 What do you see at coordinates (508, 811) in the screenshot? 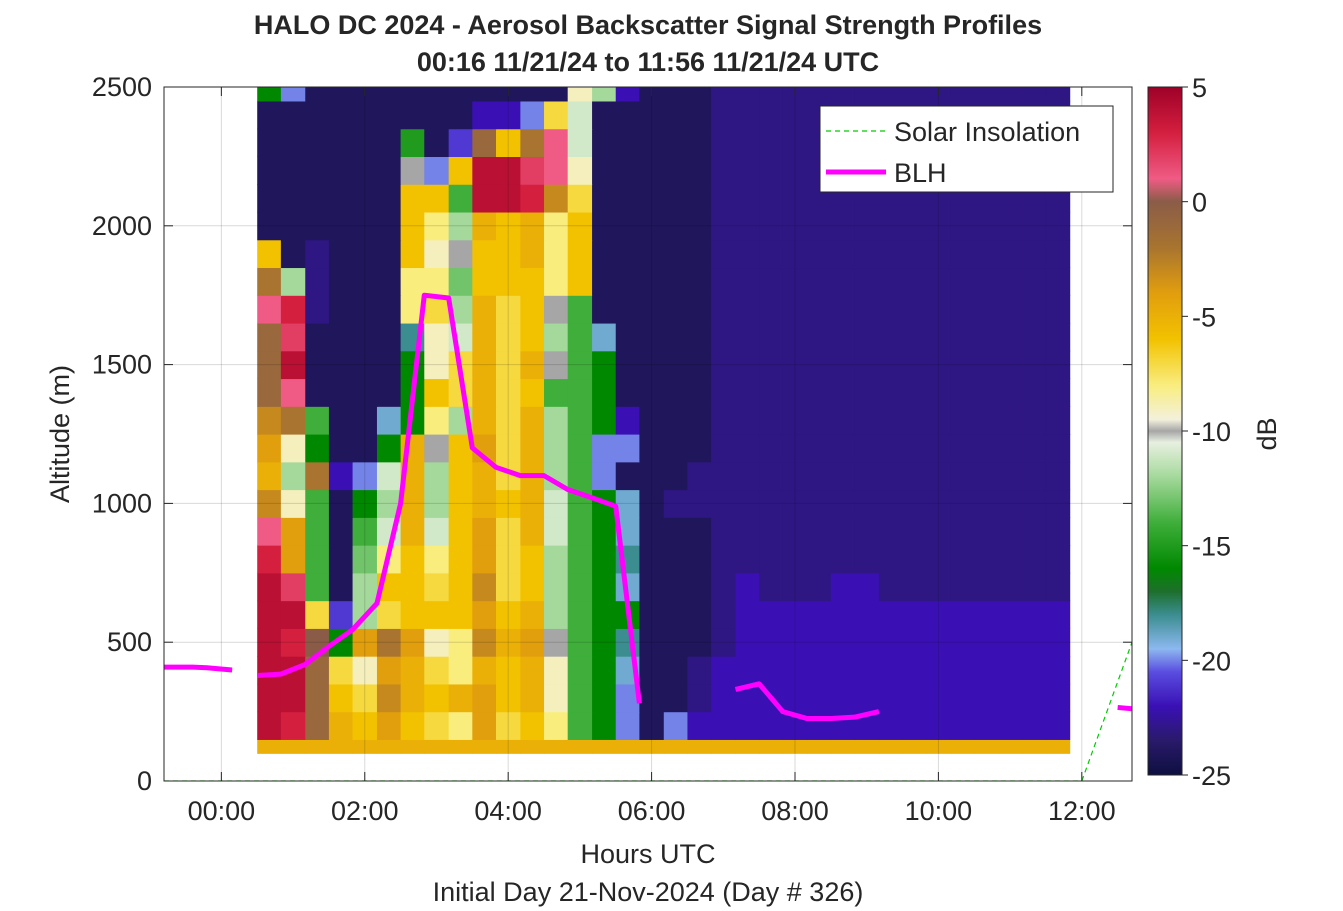
I see `x-tick-label: 04:00` at bounding box center [508, 811].